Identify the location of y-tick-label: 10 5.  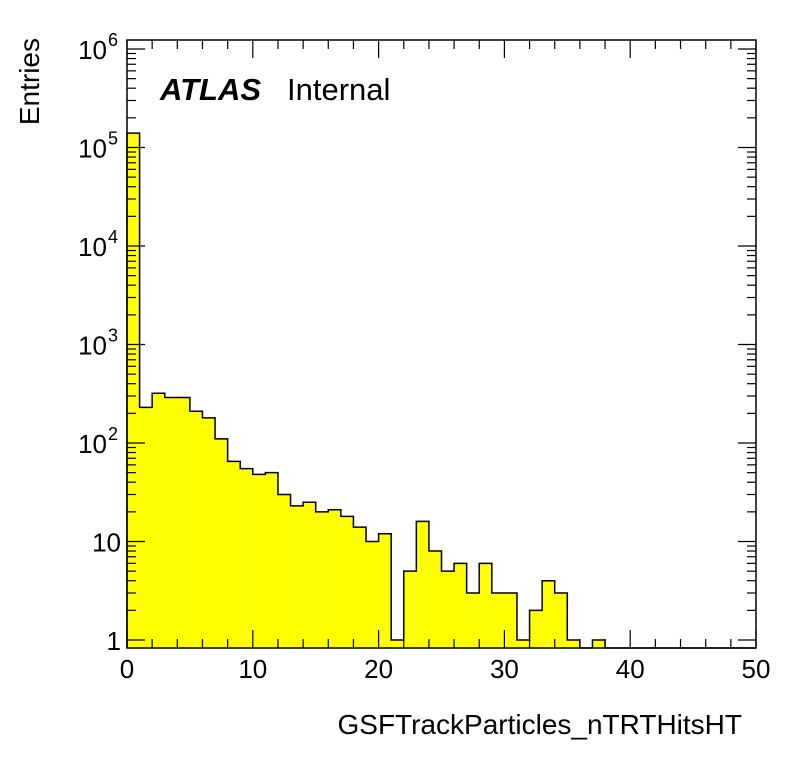
(98, 146).